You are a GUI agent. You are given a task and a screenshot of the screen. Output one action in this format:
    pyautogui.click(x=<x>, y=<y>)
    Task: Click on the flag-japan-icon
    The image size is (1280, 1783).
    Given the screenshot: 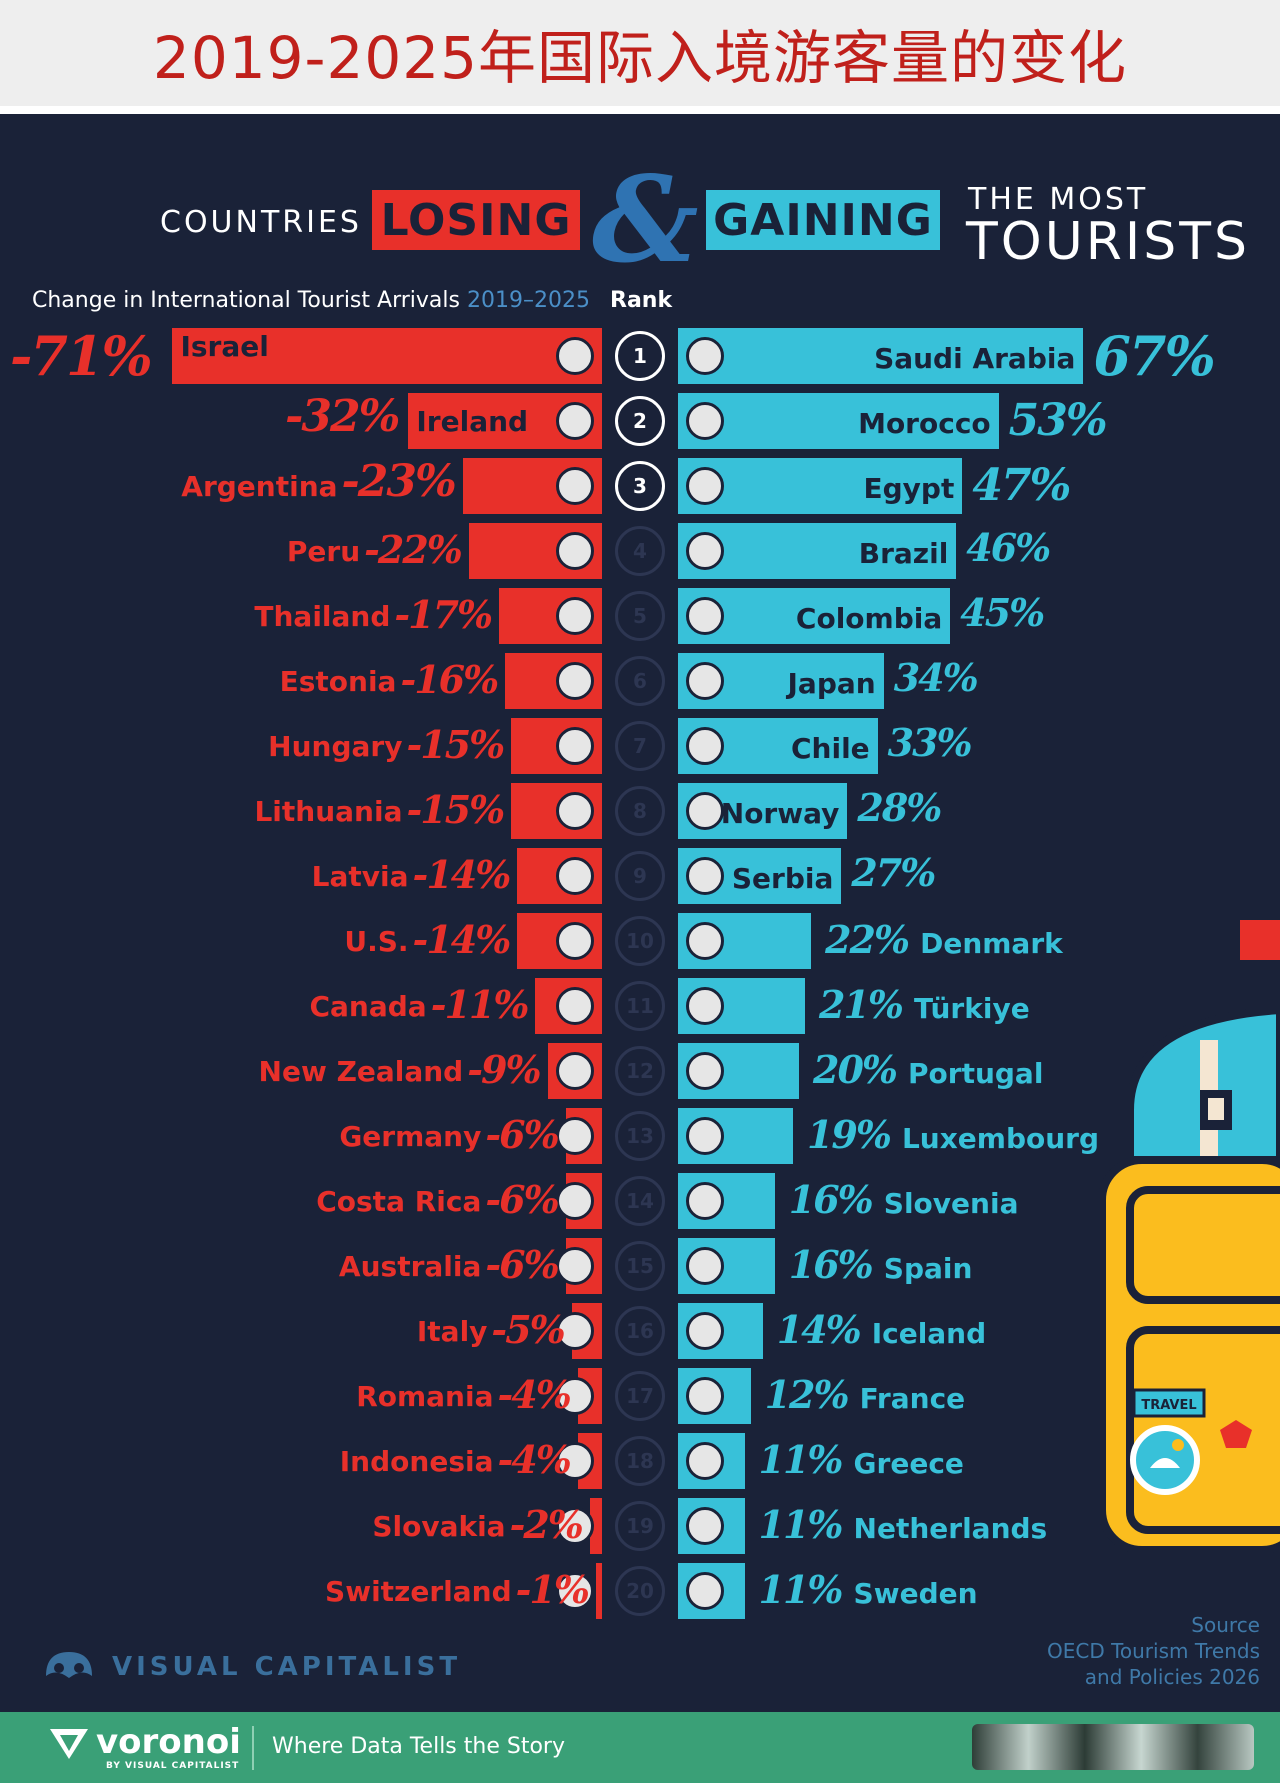 What is the action you would take?
    pyautogui.click(x=705, y=681)
    